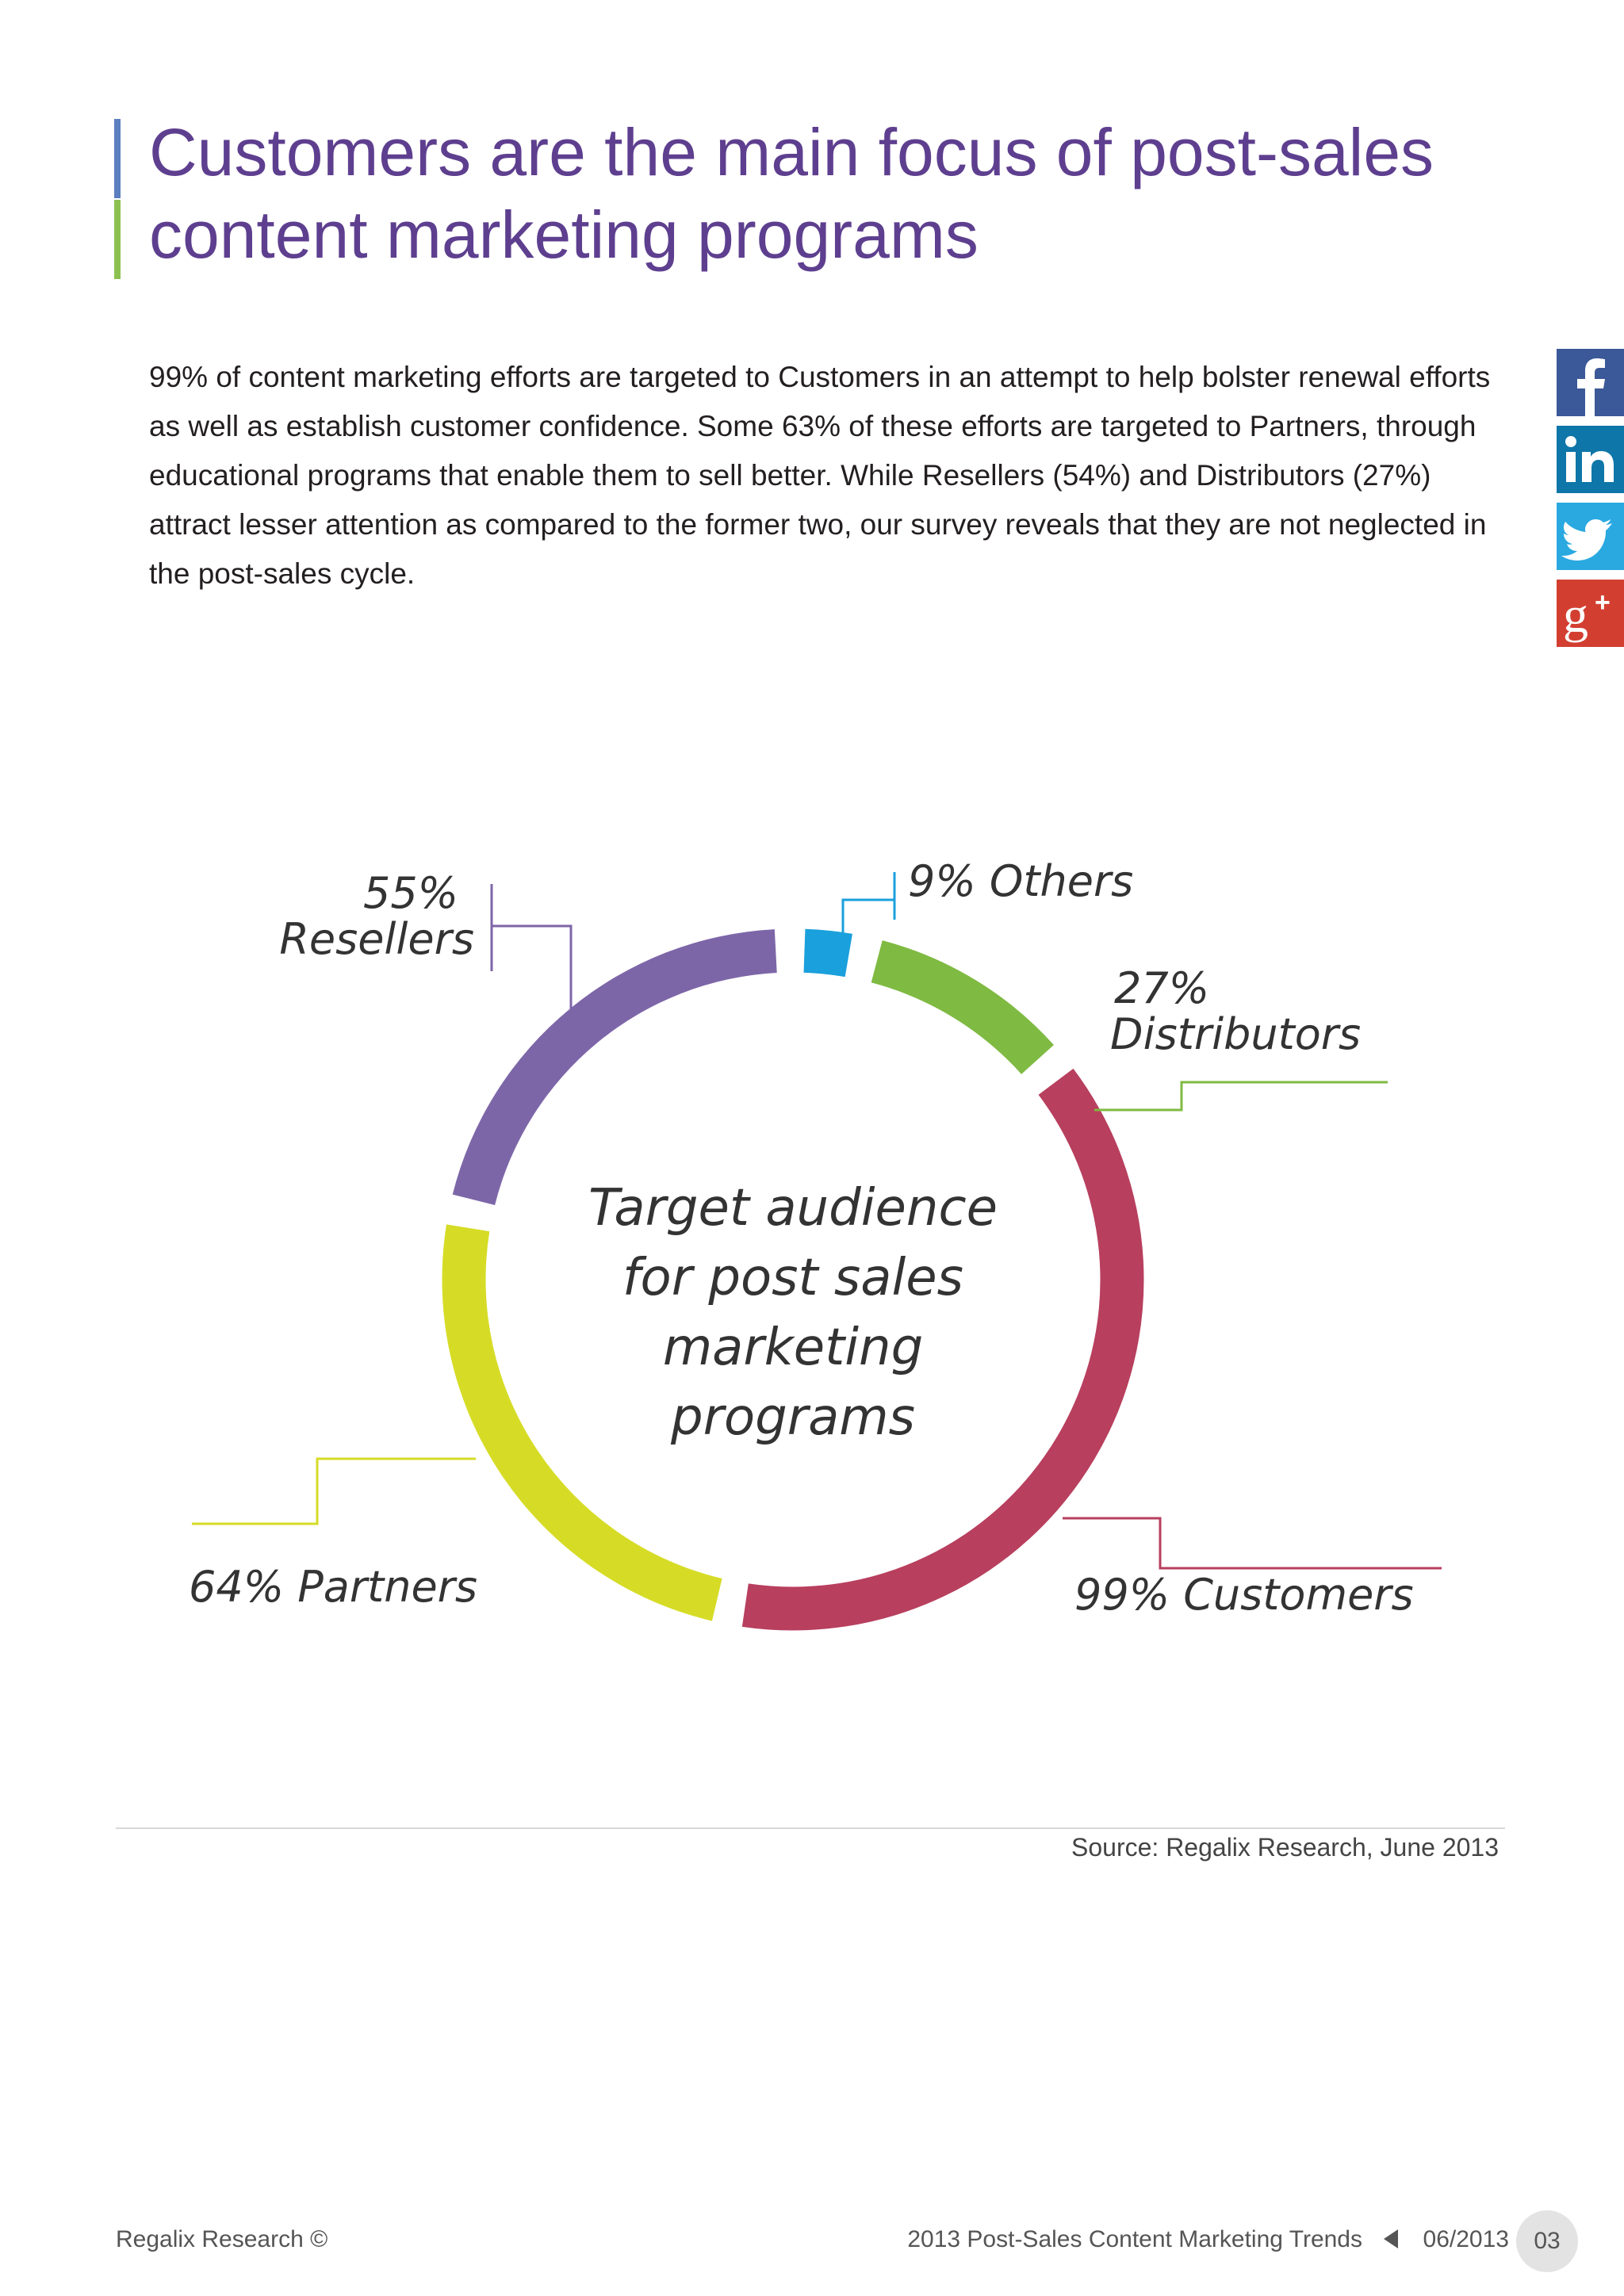 The width and height of the screenshot is (1624, 2296). Describe the element at coordinates (1252, 1544) in the screenshot. I see `leader-line-customers` at that location.